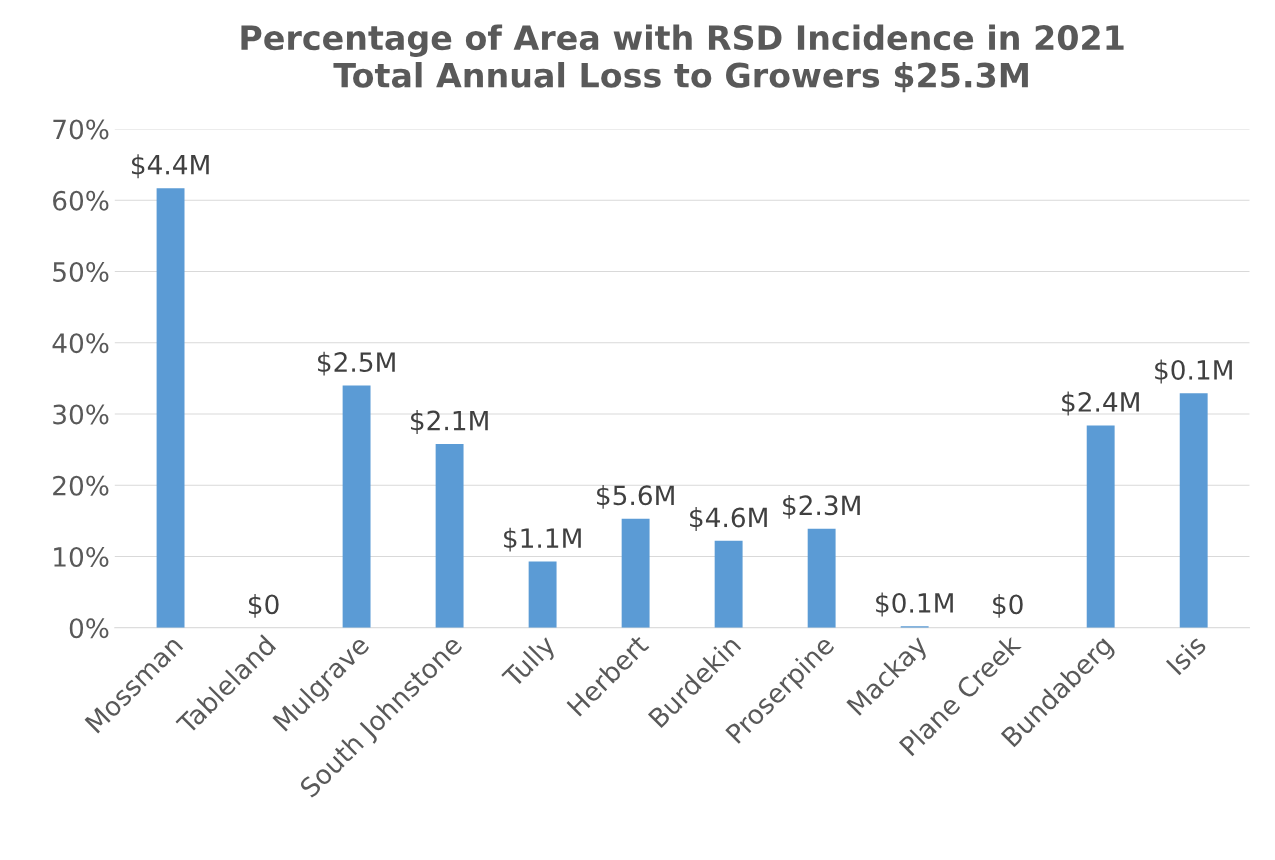  I want to click on x-tick-label: Isis, so click(1186, 654).